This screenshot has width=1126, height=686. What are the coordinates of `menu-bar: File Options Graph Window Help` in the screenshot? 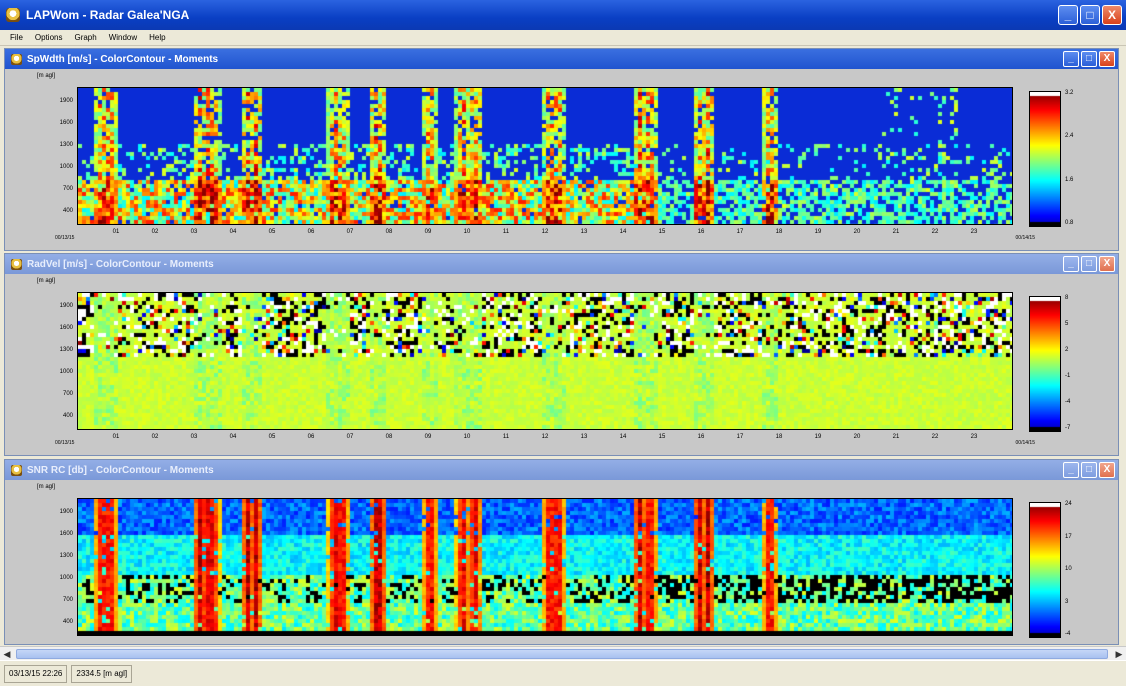 It's located at (563, 38).